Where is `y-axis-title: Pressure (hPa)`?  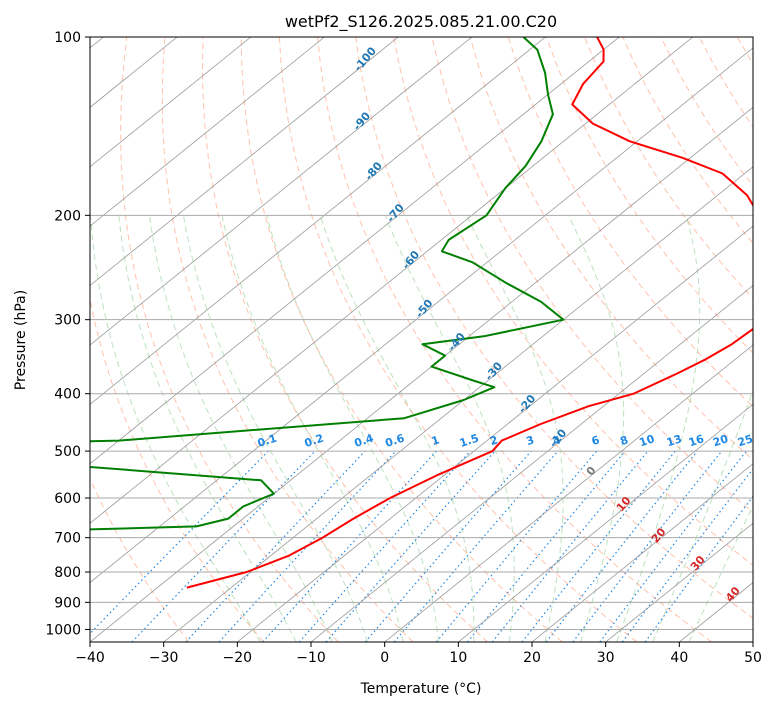 y-axis-title: Pressure (hPa) is located at coordinates (21, 340).